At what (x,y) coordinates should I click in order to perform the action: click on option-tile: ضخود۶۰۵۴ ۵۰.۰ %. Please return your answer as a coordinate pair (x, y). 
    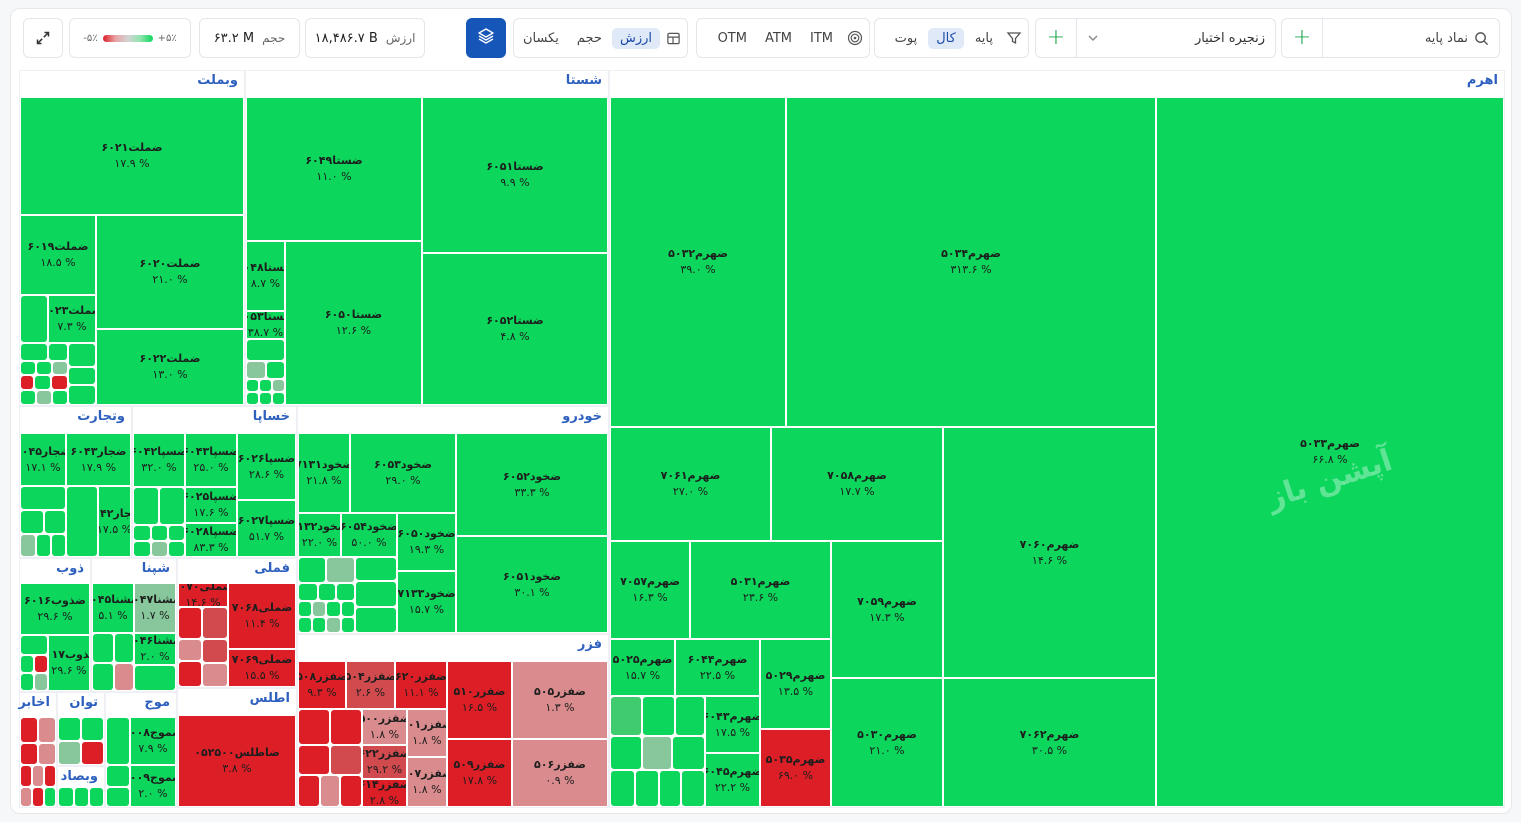
    Looking at the image, I should click on (369, 535).